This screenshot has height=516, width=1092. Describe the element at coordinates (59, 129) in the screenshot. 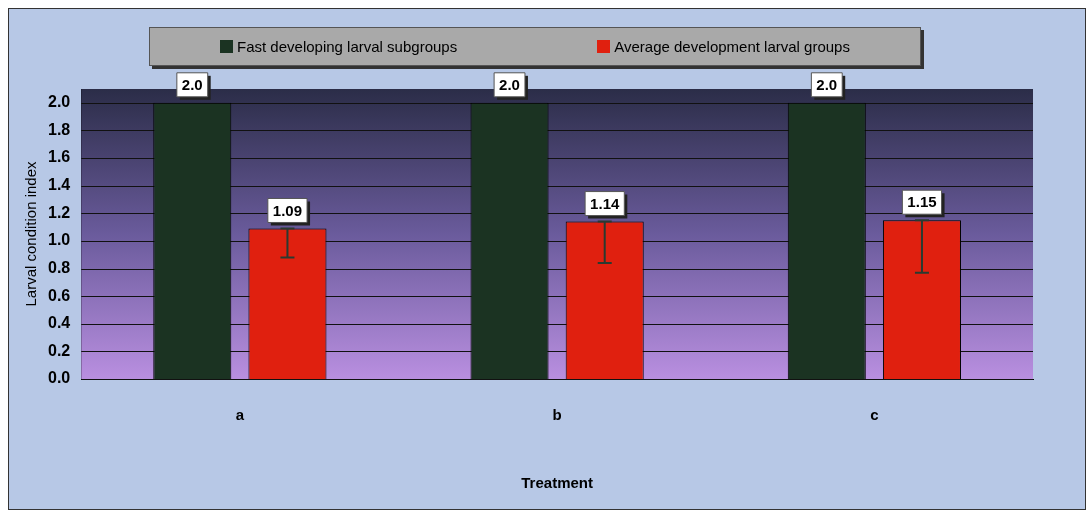

I see `y-tick-label: 1.8` at that location.